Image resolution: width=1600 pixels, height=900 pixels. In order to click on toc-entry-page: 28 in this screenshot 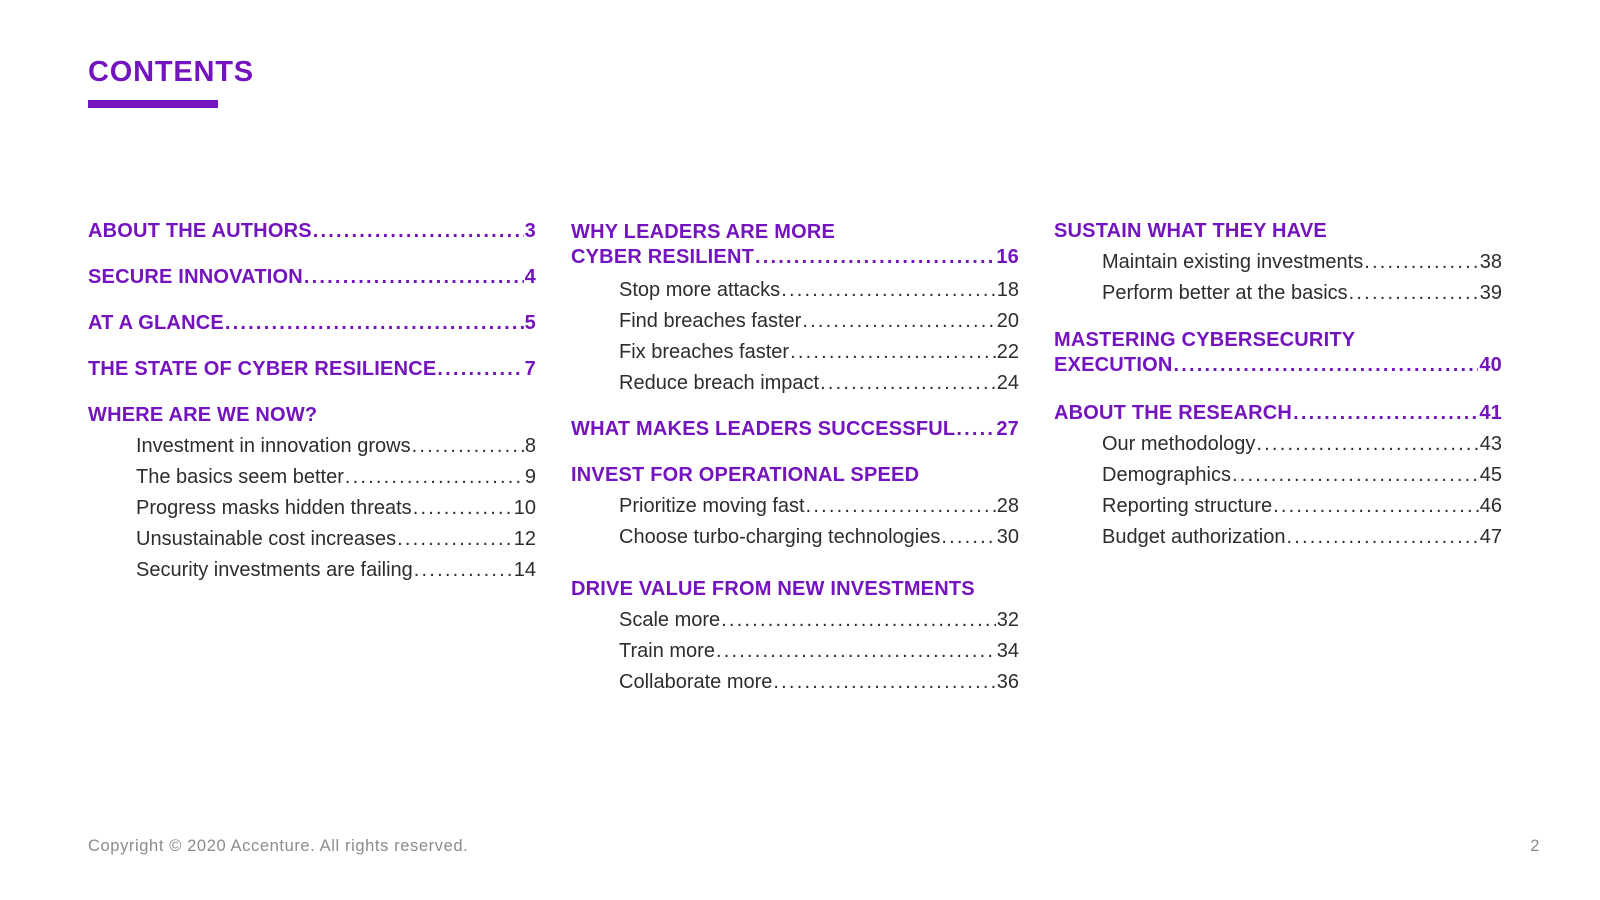, I will do `click(1007, 506)`.